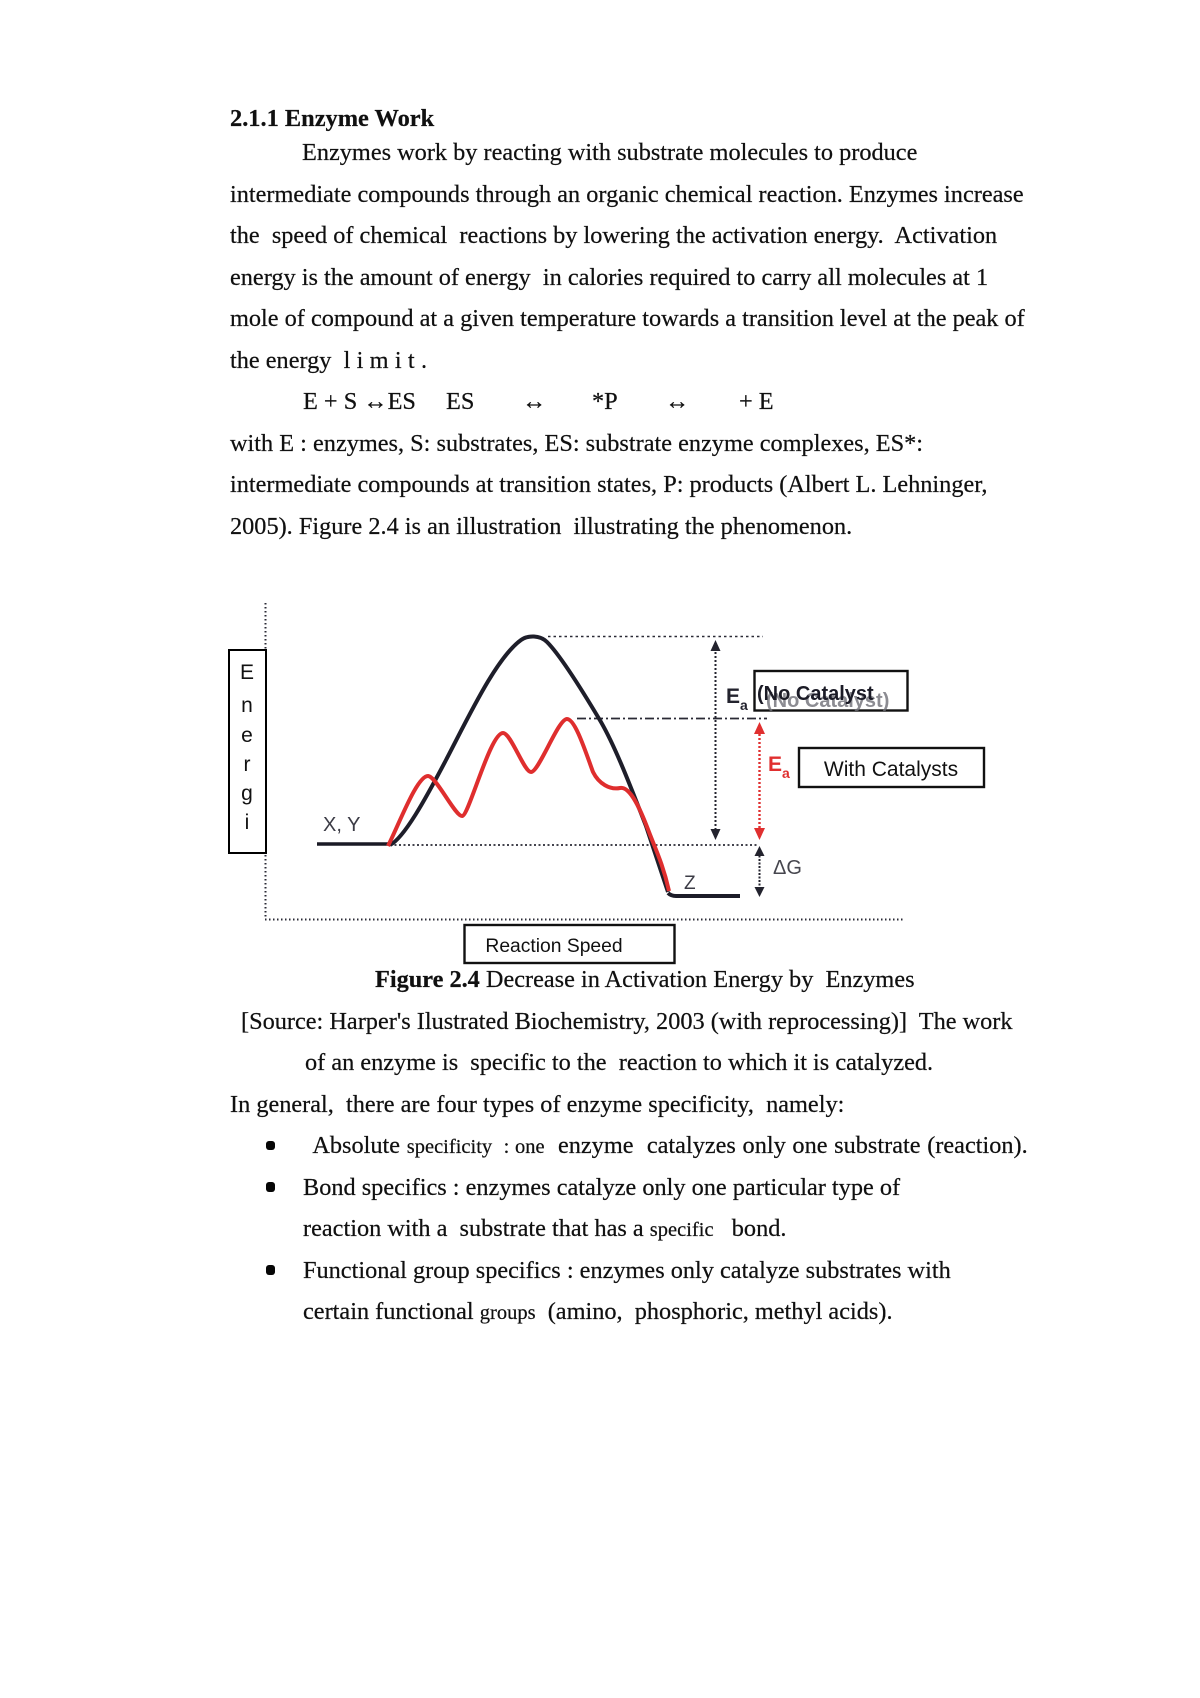 The width and height of the screenshot is (1200, 1698). Describe the element at coordinates (815, 694) in the screenshot. I see `svg-text: (No Catalyst` at that location.